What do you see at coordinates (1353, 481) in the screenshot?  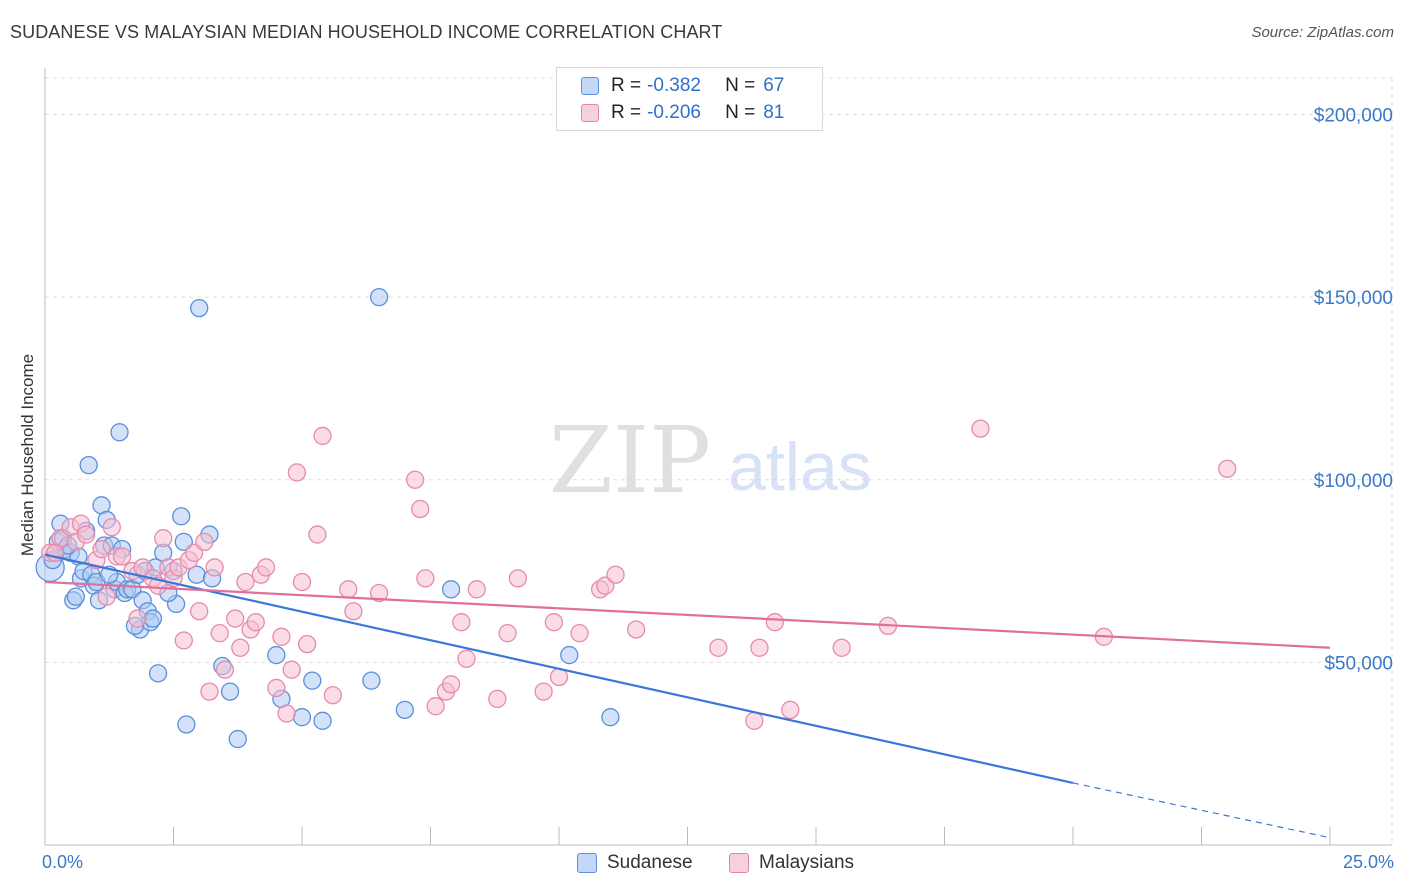 I see `y-tick-label: $100,000` at bounding box center [1353, 481].